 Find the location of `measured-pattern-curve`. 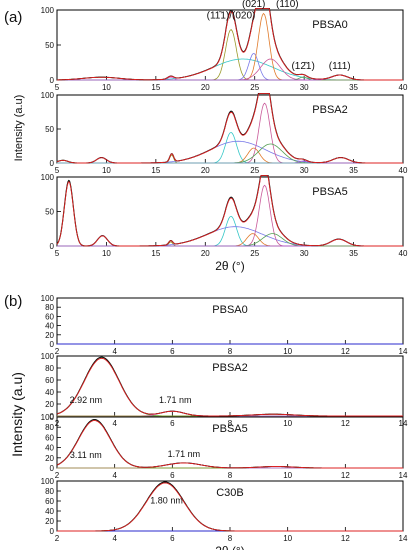

measured-pattern-curve is located at coordinates (229, 211).